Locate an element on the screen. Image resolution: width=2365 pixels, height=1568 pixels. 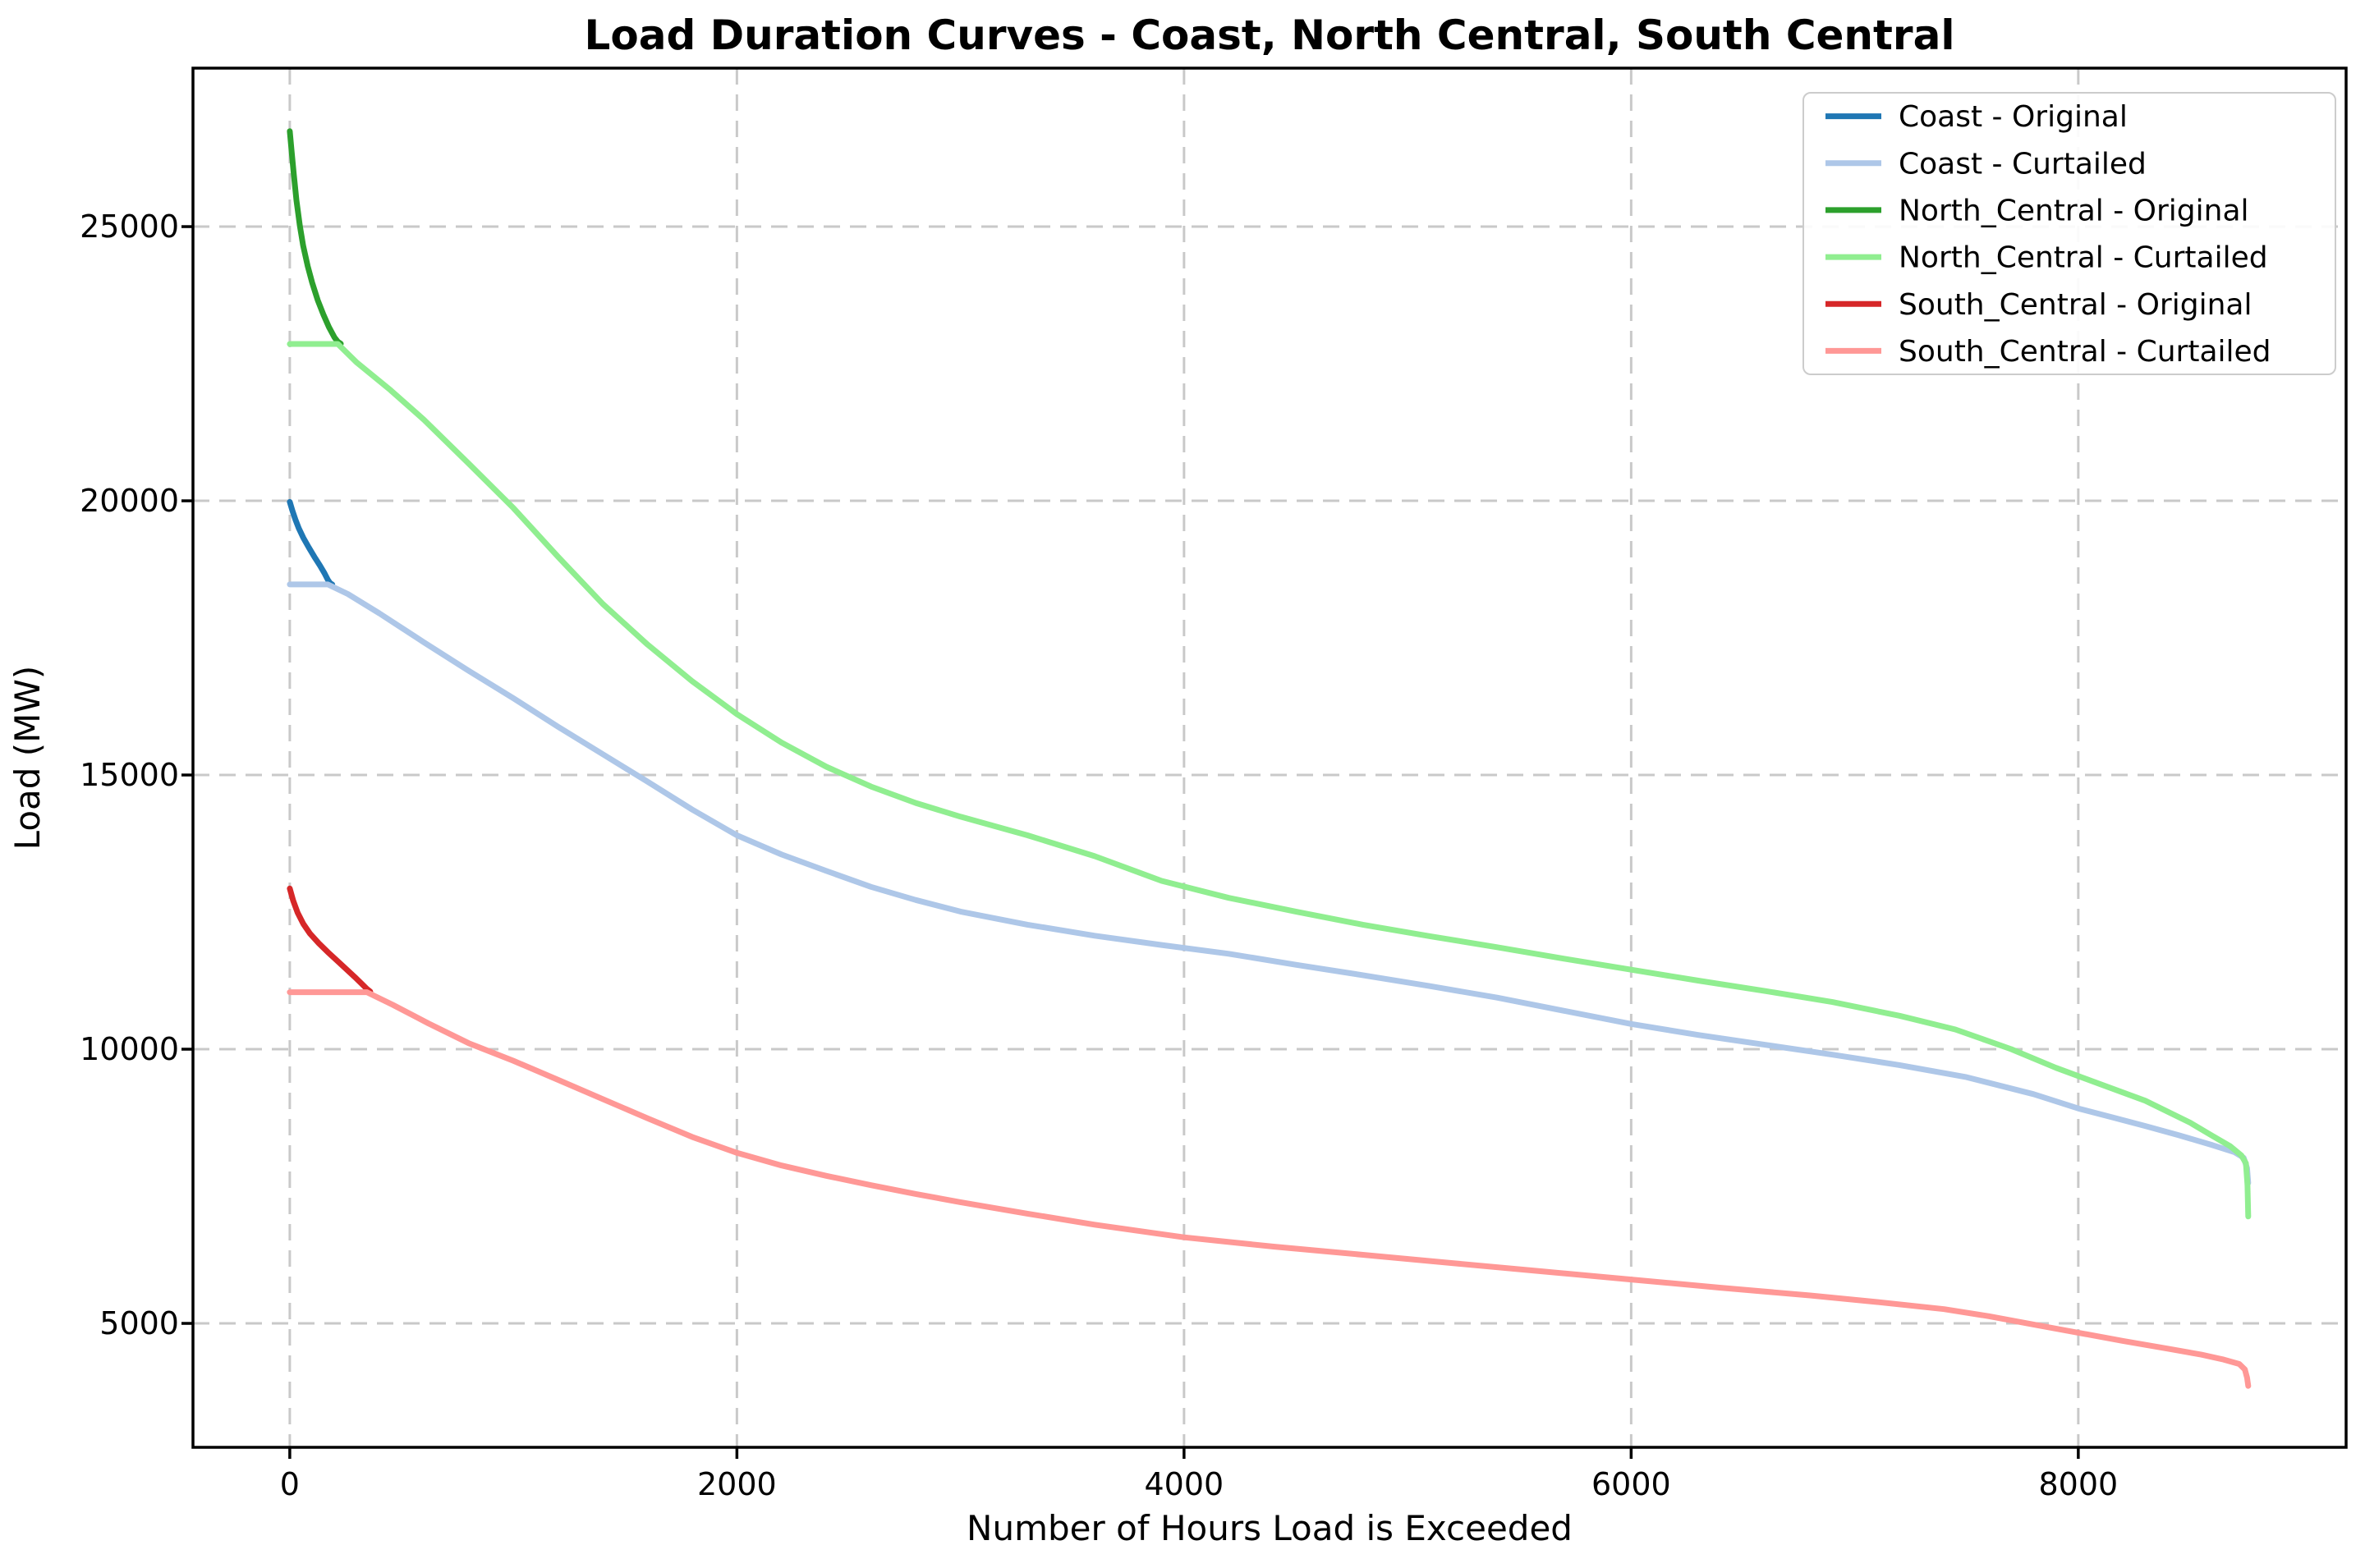
legend-label-5: South_Central - Curtailed is located at coordinates (2085, 352).